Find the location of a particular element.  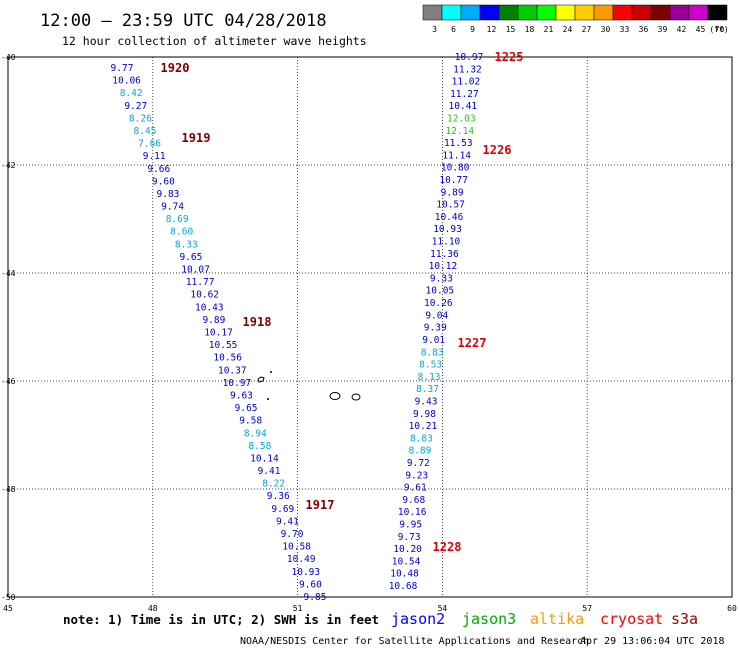

wave-height-label: 8.42 is located at coordinates (131, 93).